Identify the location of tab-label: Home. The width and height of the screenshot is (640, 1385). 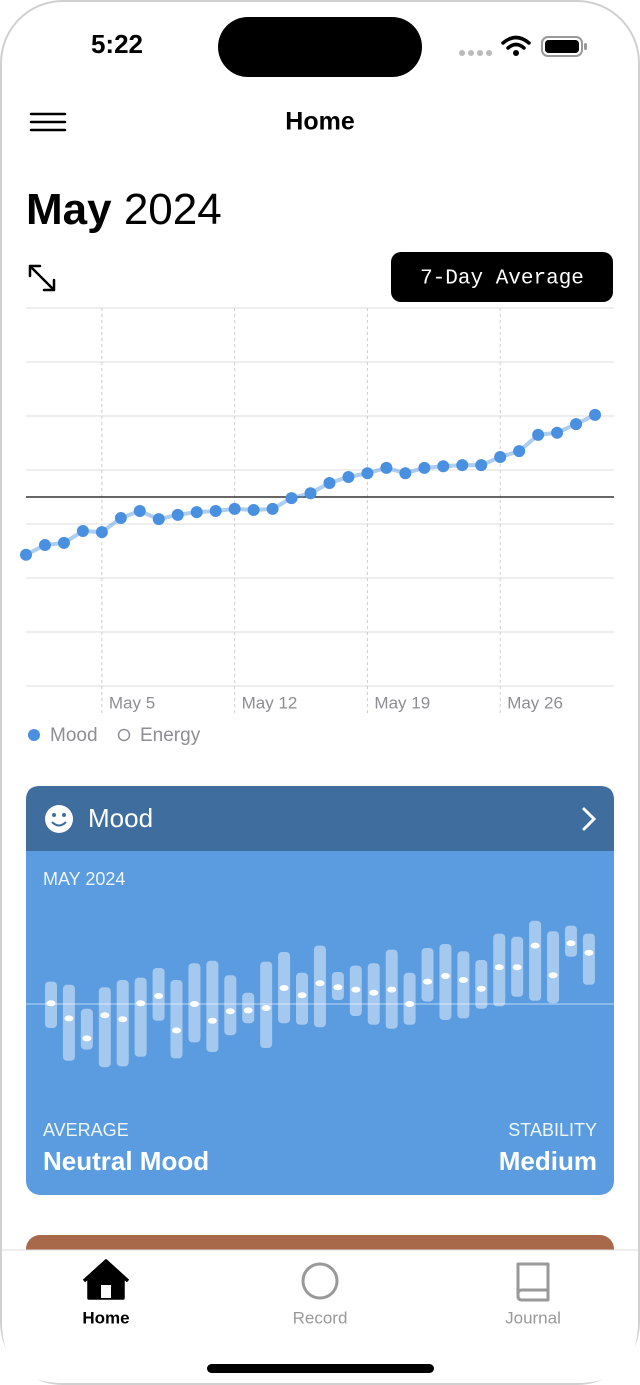
(105, 1317).